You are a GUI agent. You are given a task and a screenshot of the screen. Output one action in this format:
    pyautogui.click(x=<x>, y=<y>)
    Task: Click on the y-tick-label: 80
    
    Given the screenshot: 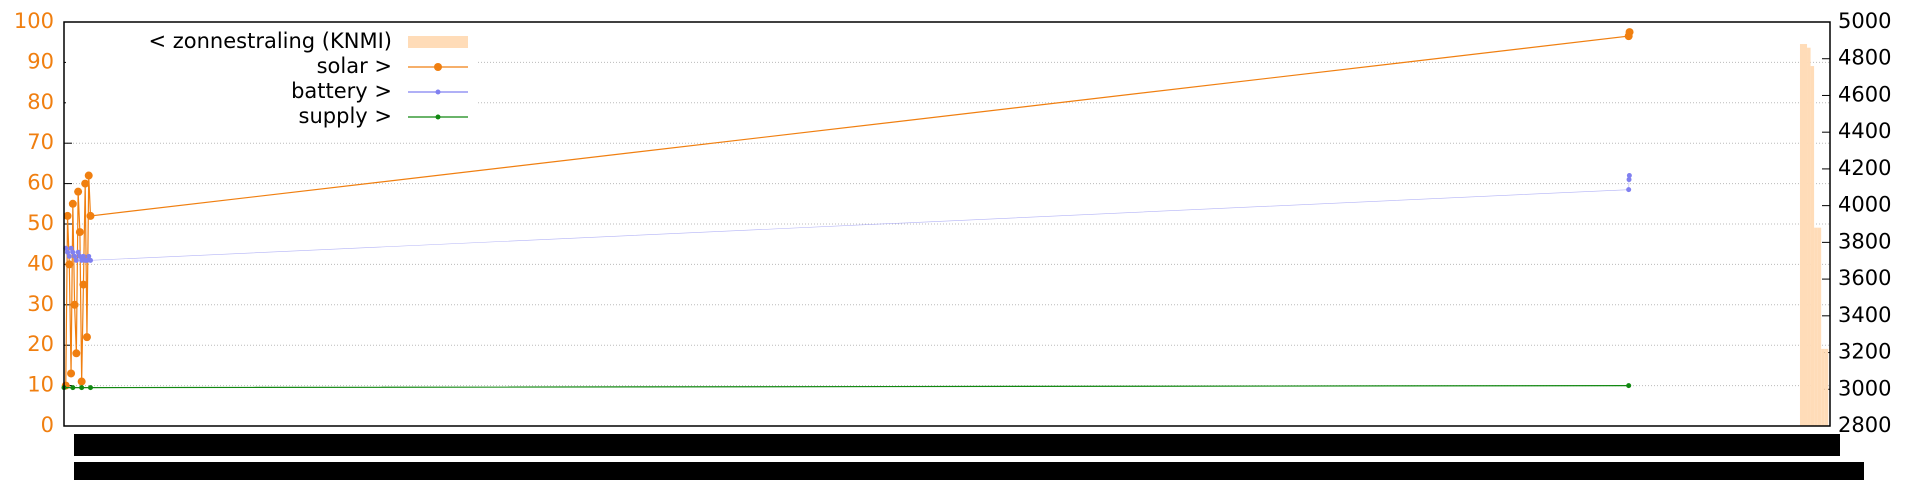 What is the action you would take?
    pyautogui.click(x=40, y=102)
    